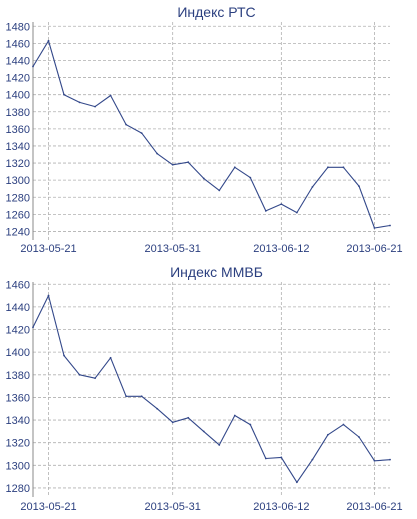 The width and height of the screenshot is (417, 519). What do you see at coordinates (18, 398) in the screenshot?
I see `micex-y-tick-label: 1360` at bounding box center [18, 398].